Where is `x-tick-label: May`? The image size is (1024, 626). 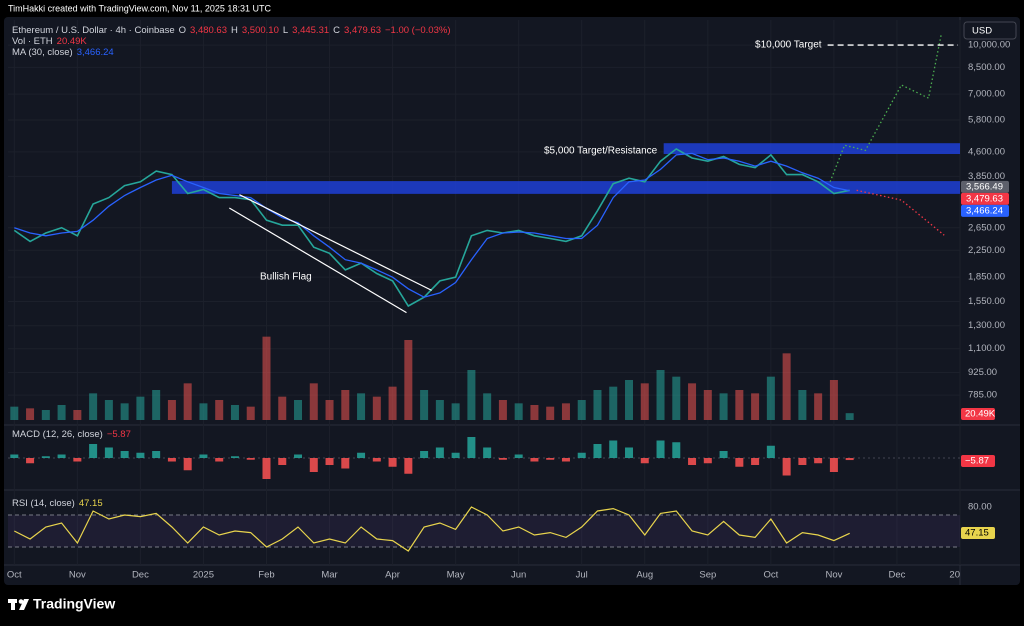
x-tick-label: May is located at coordinates (456, 575).